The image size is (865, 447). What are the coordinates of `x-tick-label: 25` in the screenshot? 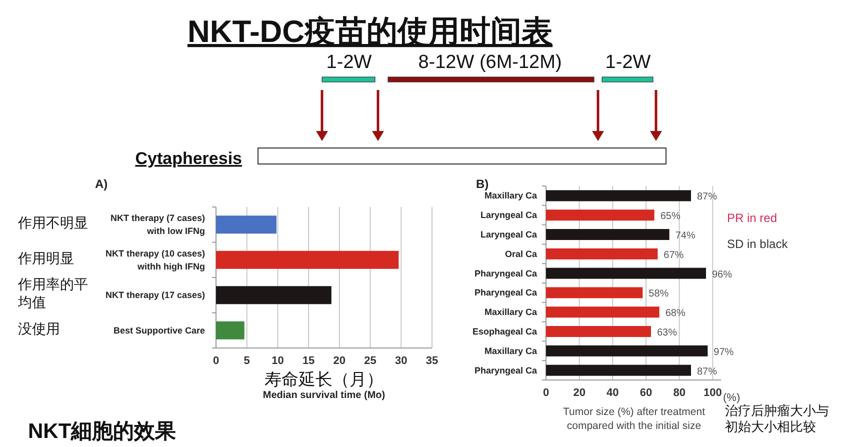 It's located at (370, 361).